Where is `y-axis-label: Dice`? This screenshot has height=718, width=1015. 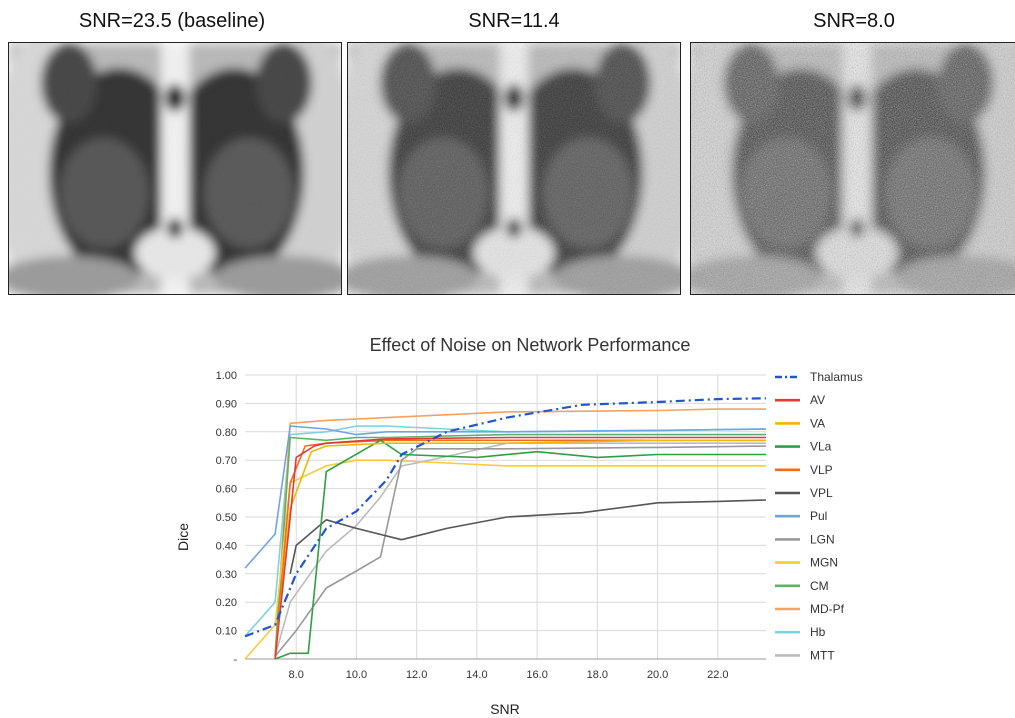
y-axis-label: Dice is located at coordinates (183, 537).